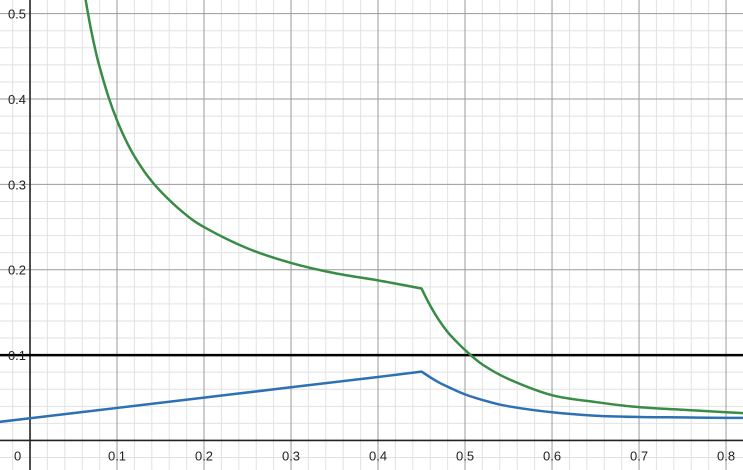  Describe the element at coordinates (204, 455) in the screenshot. I see `x-tick-label: 0.2` at that location.